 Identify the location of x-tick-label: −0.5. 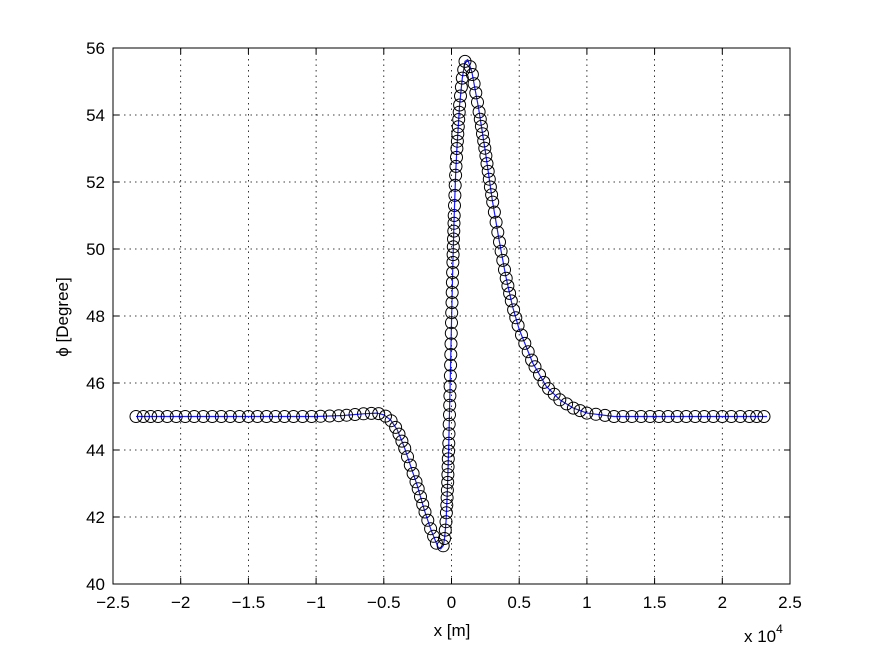
(384, 602).